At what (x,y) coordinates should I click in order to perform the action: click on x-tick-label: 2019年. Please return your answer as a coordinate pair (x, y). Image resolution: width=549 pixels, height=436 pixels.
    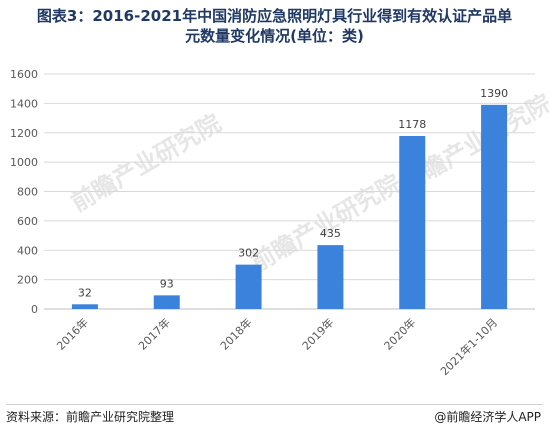
    Looking at the image, I should click on (317, 333).